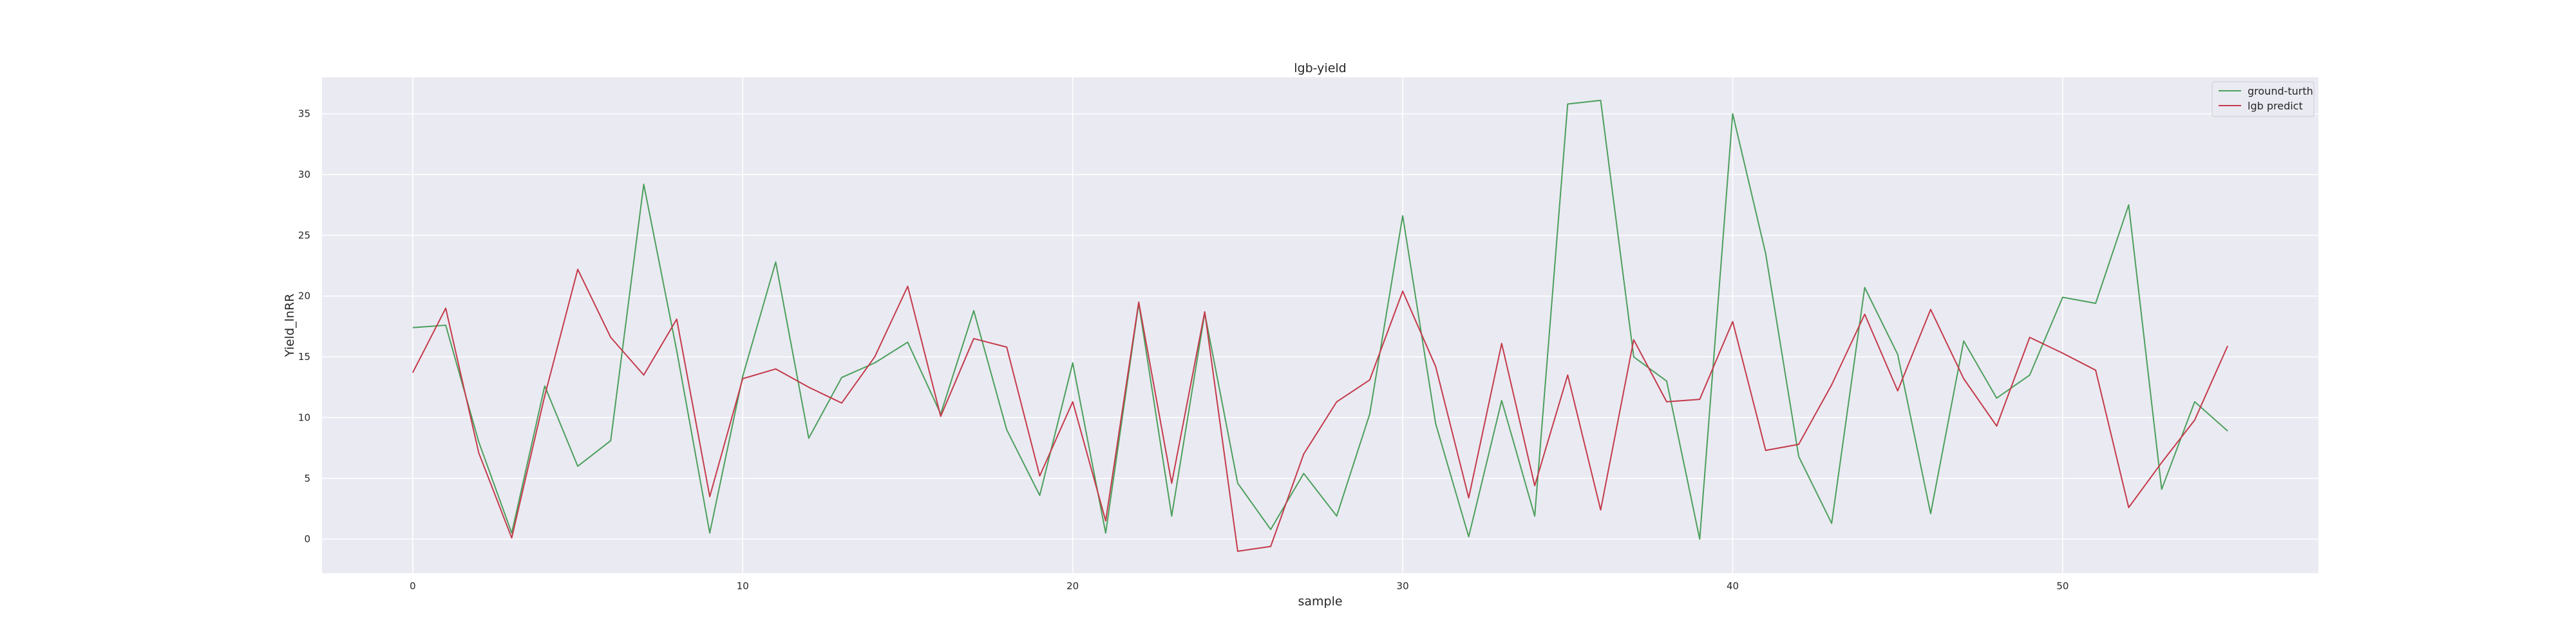 Image resolution: width=2576 pixels, height=644 pixels. What do you see at coordinates (1733, 586) in the screenshot?
I see `x-tick-label: 40` at bounding box center [1733, 586].